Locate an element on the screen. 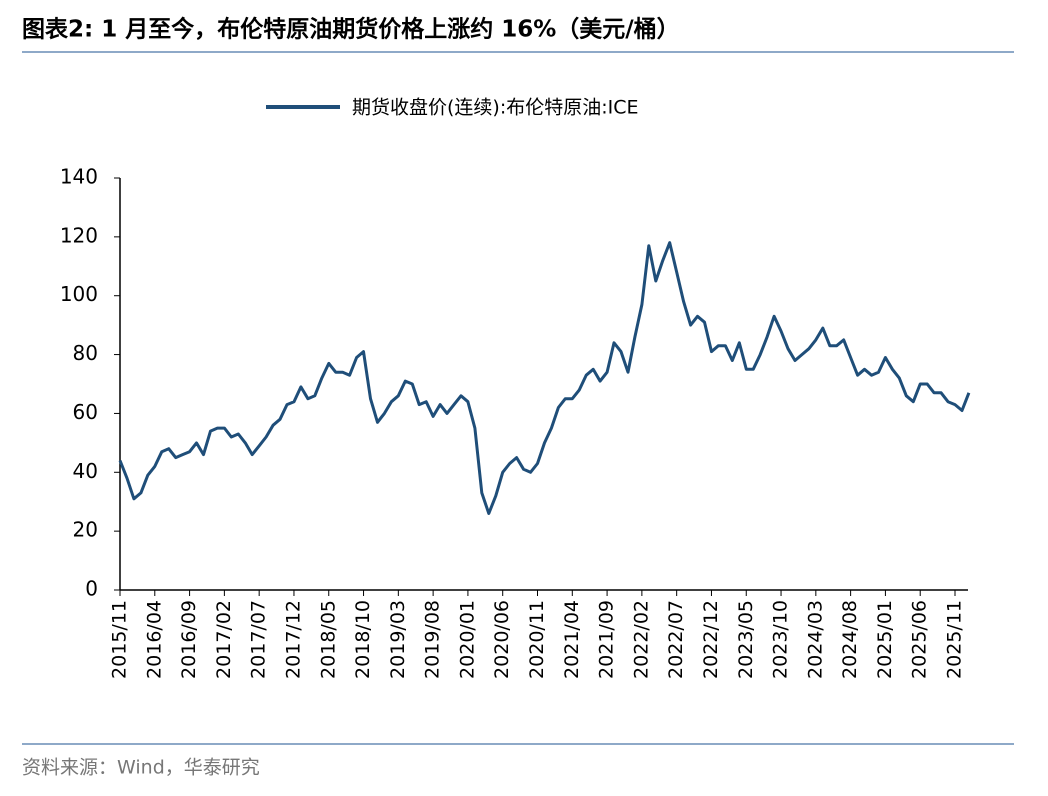 This screenshot has width=1048, height=796. x-tick-label: 2017/12 is located at coordinates (293, 639).